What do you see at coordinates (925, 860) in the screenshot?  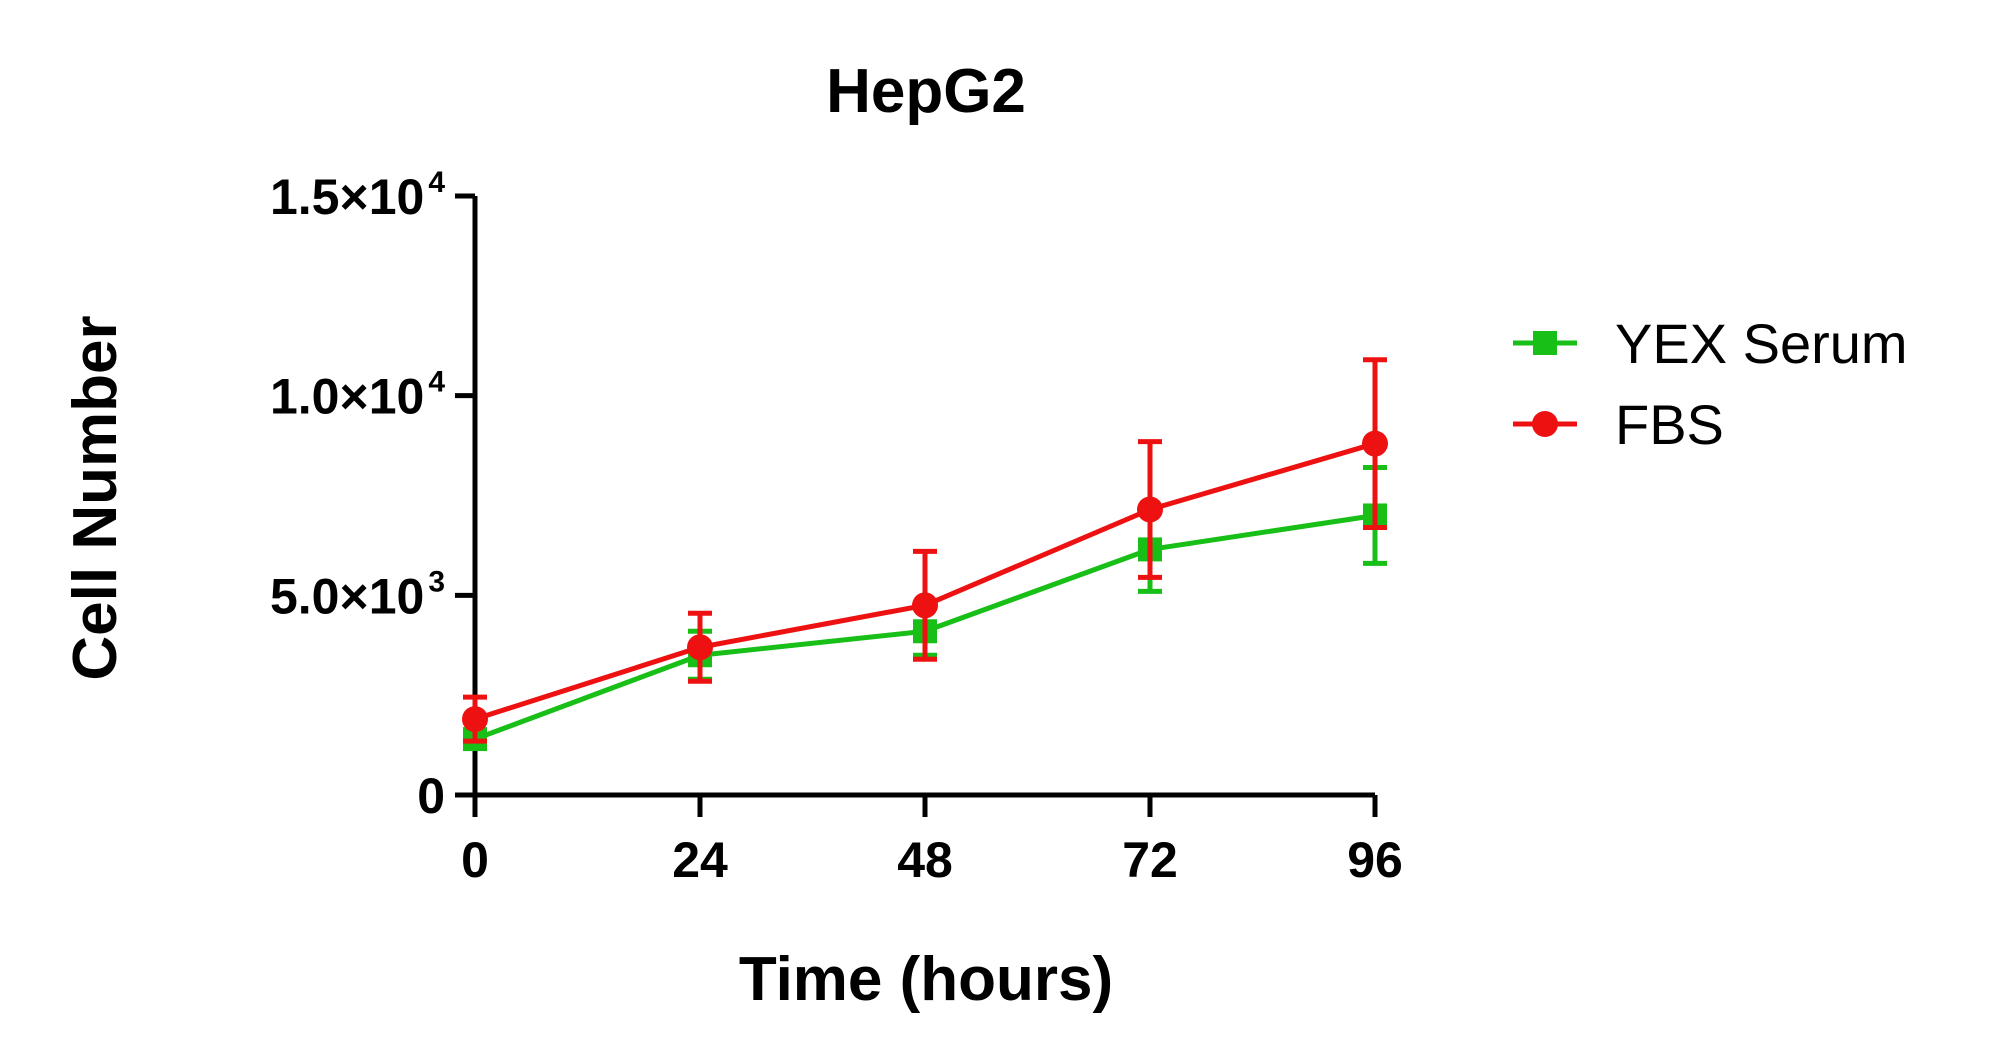 I see `x-tick-label: 48` at bounding box center [925, 860].